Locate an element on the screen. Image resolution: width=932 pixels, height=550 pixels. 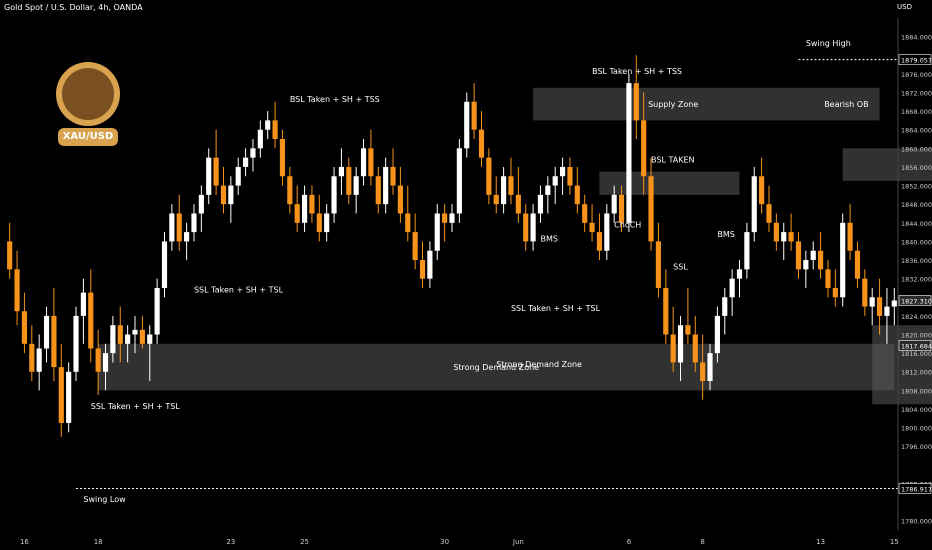
zone-label: Strong Demand Zone is located at coordinates (496, 367).